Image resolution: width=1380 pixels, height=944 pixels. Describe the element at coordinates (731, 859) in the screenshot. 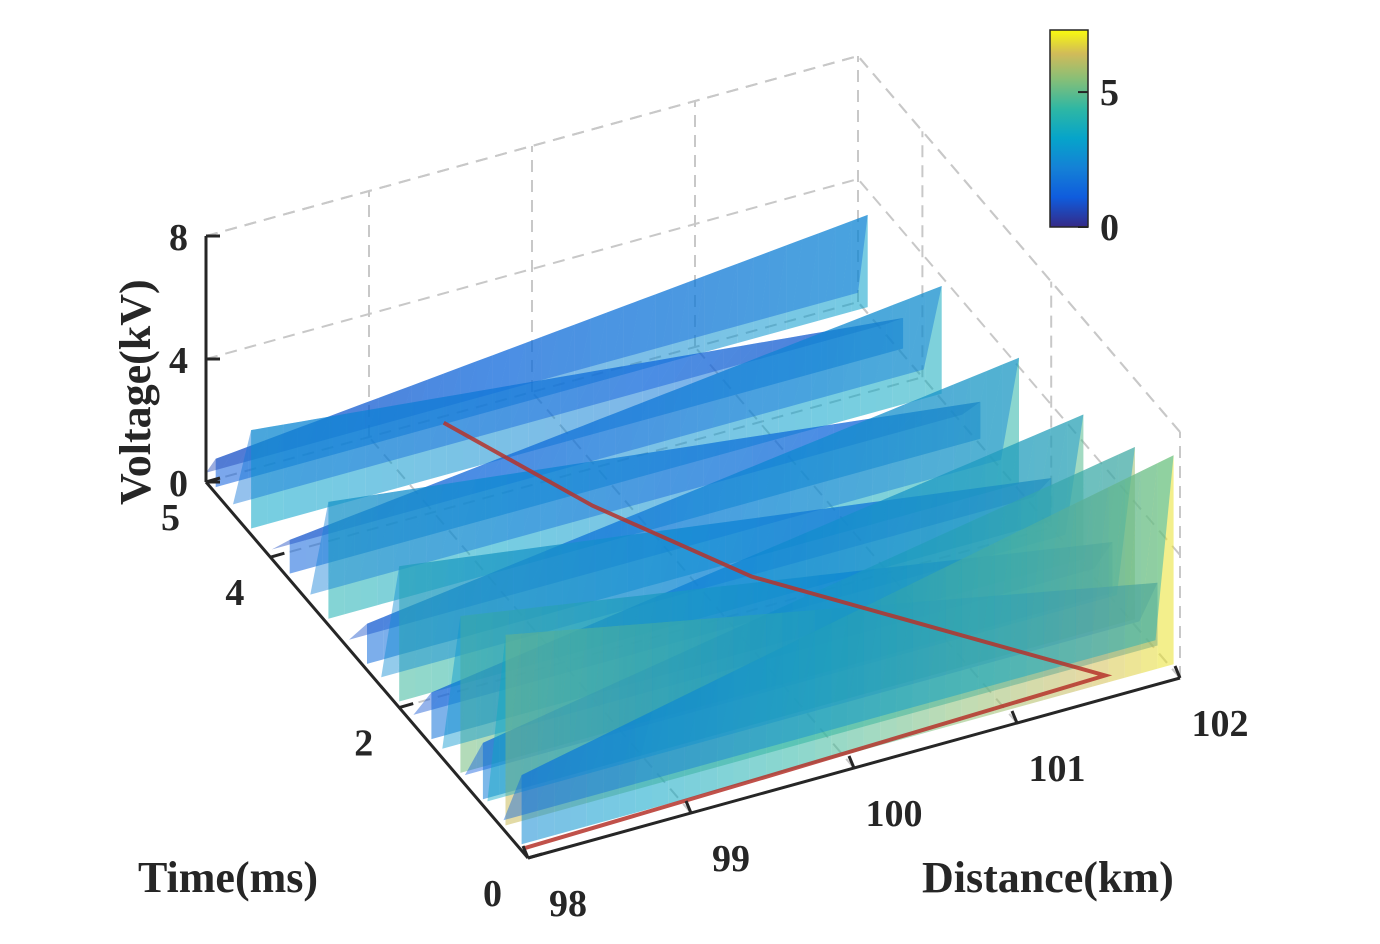

I see `x-tick-label: 99` at that location.